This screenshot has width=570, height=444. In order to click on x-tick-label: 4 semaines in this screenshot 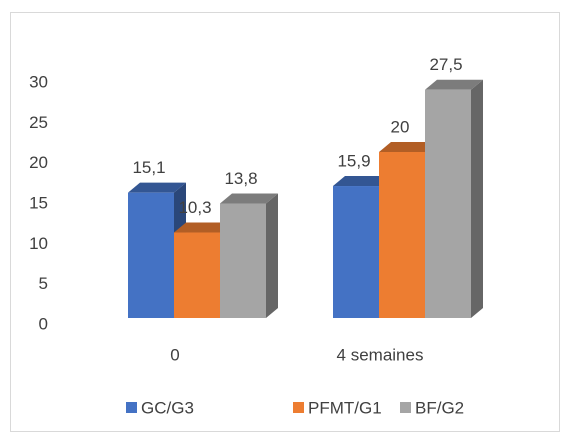, I will do `click(380, 354)`.